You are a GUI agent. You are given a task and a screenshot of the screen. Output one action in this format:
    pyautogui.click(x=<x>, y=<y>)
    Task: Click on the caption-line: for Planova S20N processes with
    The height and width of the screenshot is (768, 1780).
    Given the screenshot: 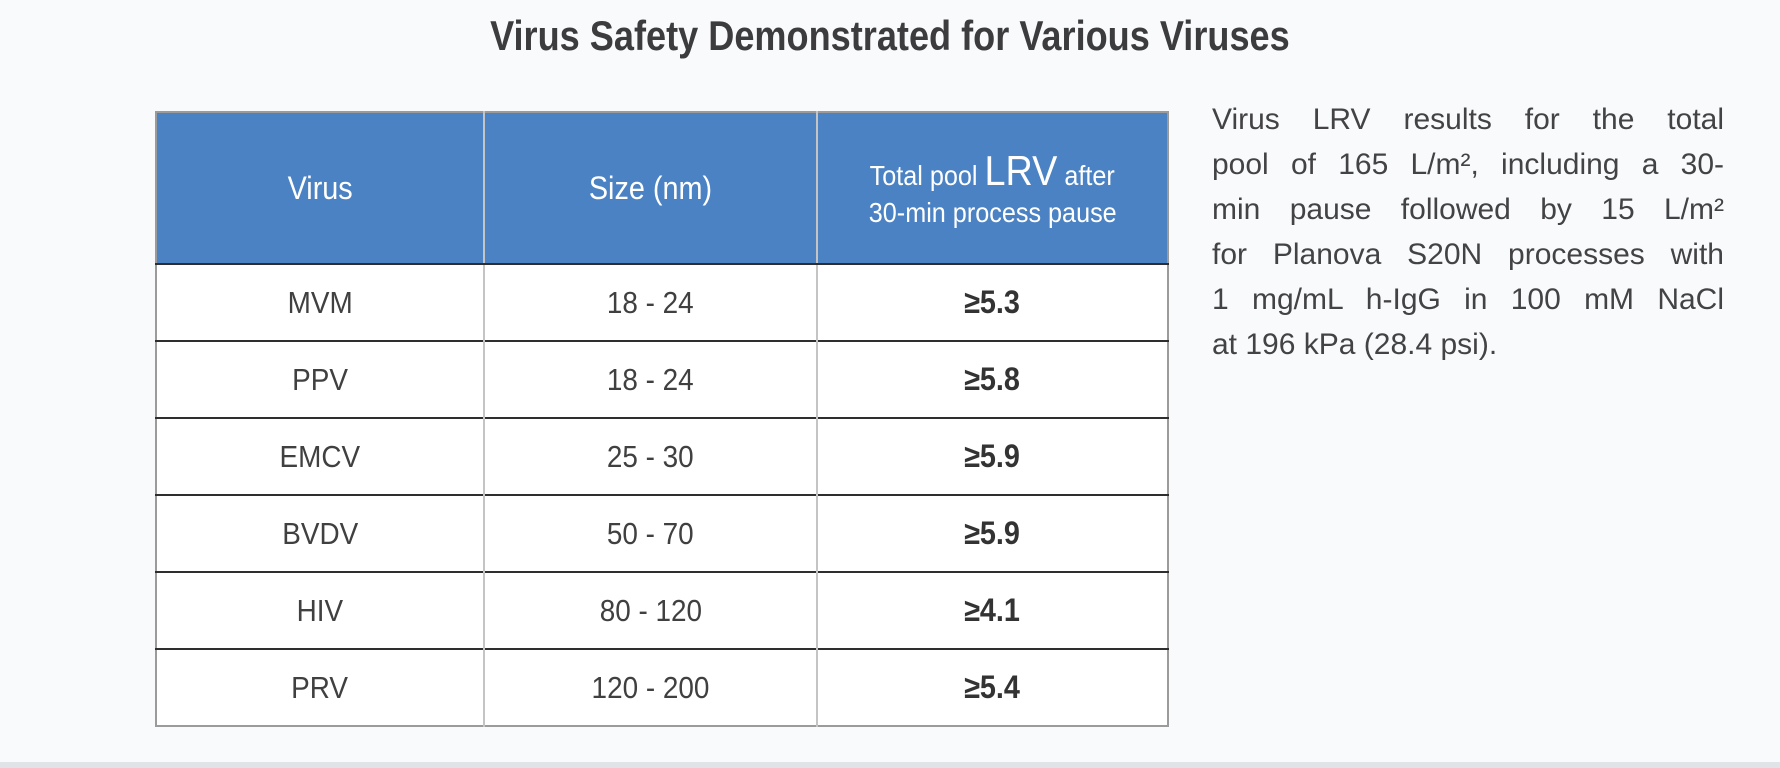 What is the action you would take?
    pyautogui.click(x=1468, y=254)
    